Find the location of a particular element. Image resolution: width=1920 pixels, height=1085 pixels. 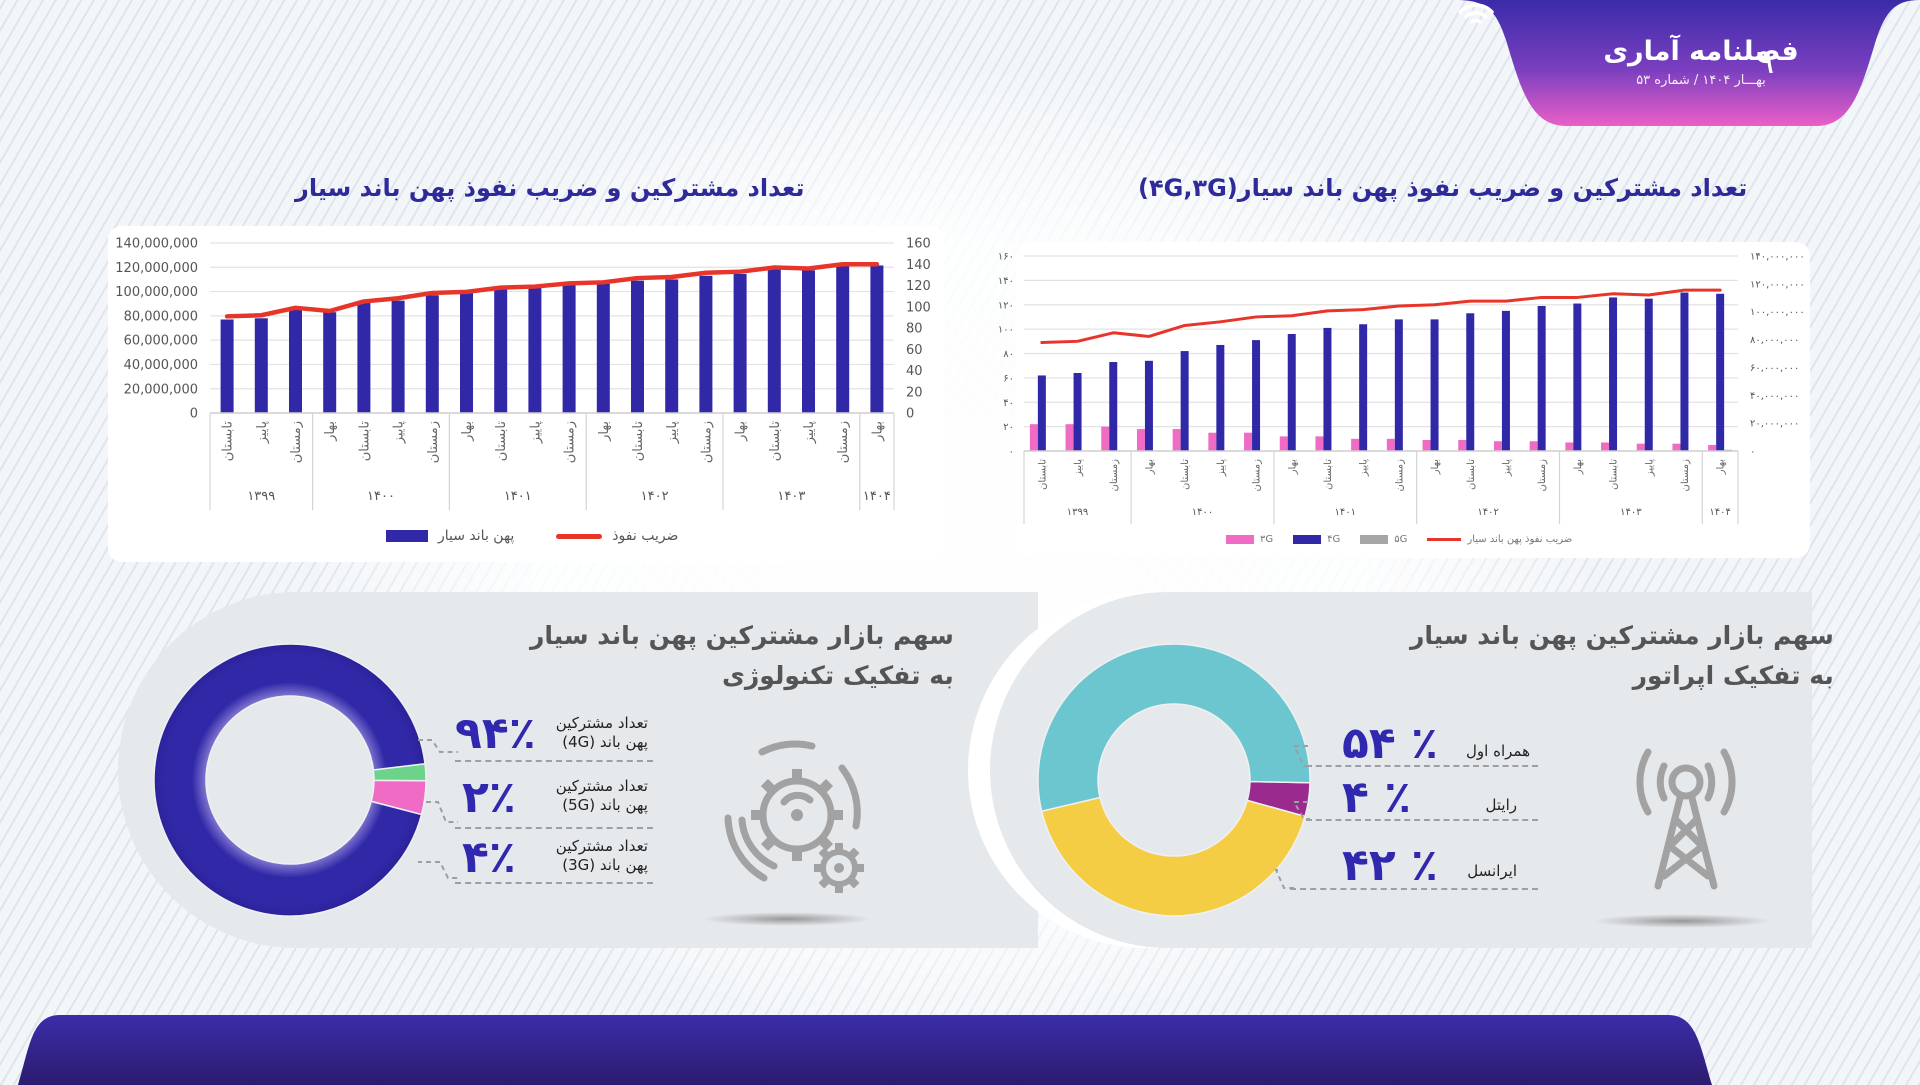

operator-mci-leader is located at coordinates (1422, 766).